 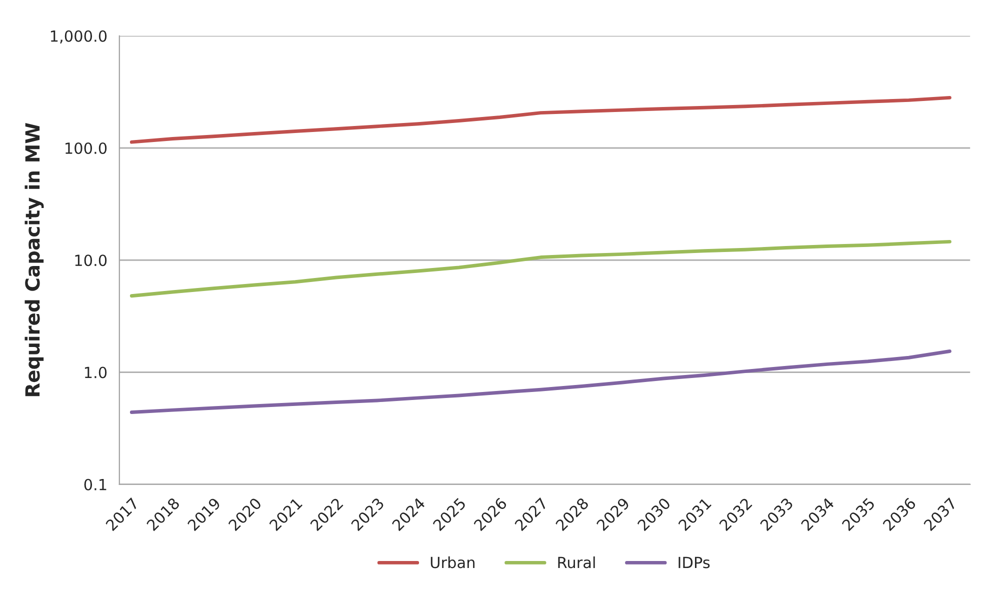 What do you see at coordinates (576, 562) in the screenshot?
I see `legend-label: Rural` at bounding box center [576, 562].